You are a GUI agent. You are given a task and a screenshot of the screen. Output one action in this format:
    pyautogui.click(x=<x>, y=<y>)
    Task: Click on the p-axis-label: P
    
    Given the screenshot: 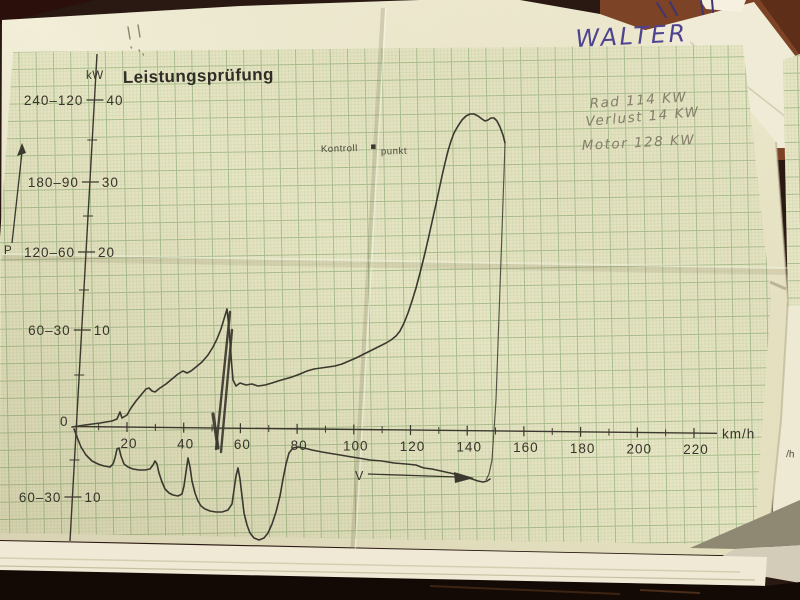 What is the action you would take?
    pyautogui.click(x=8, y=251)
    